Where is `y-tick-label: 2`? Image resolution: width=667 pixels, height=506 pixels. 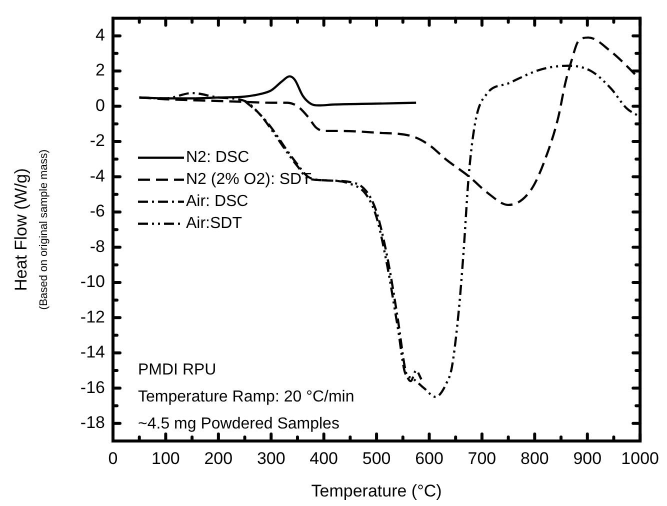
y-tick-label: 2 is located at coordinates (100, 70).